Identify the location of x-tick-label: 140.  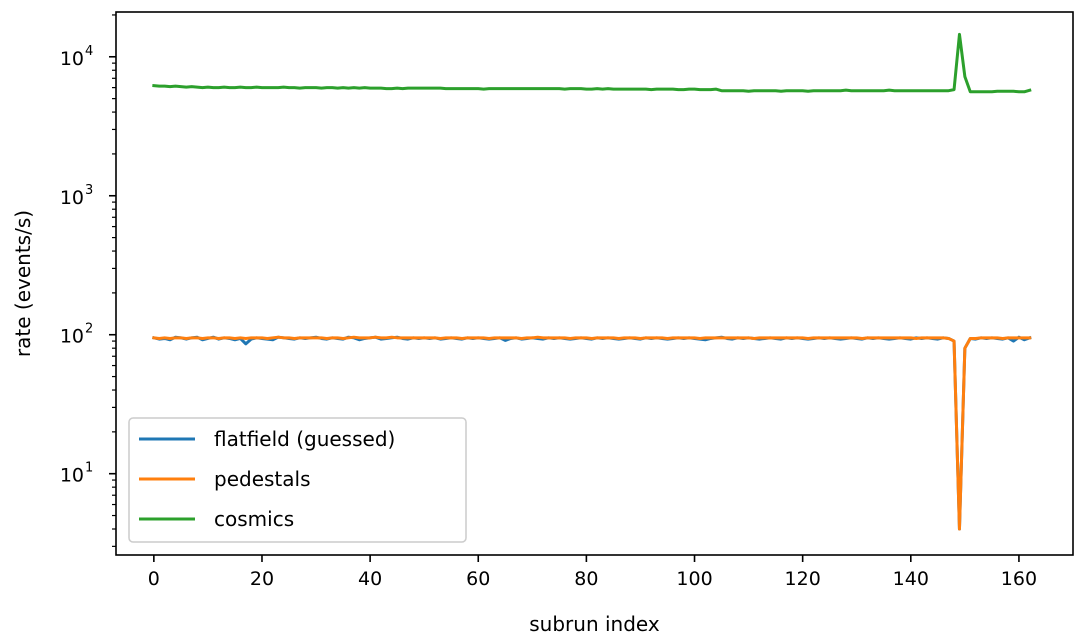
(911, 579).